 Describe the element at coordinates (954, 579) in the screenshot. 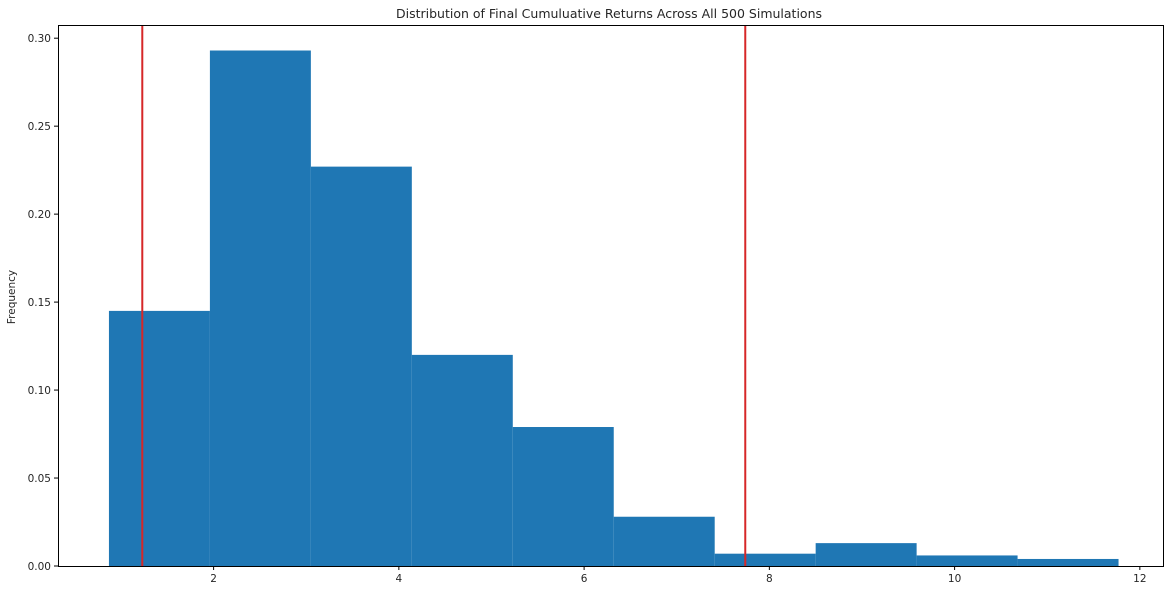

I see `x-tick-label: 10` at that location.